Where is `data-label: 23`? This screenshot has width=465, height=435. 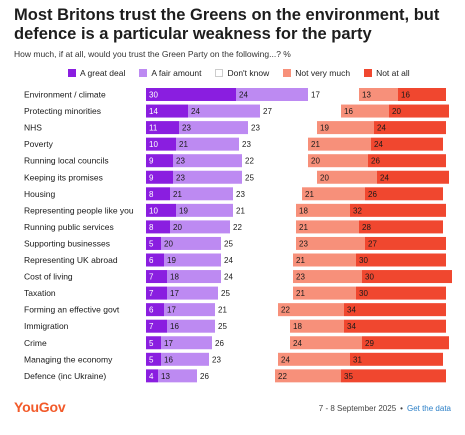
data-label: 23 is located at coordinates (240, 194).